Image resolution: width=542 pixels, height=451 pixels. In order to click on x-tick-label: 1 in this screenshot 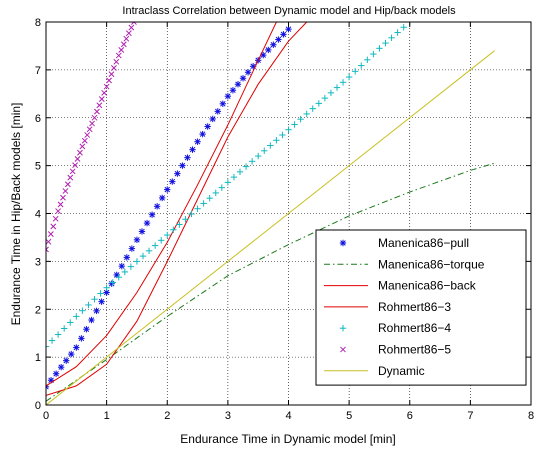, I will do `click(107, 416)`.